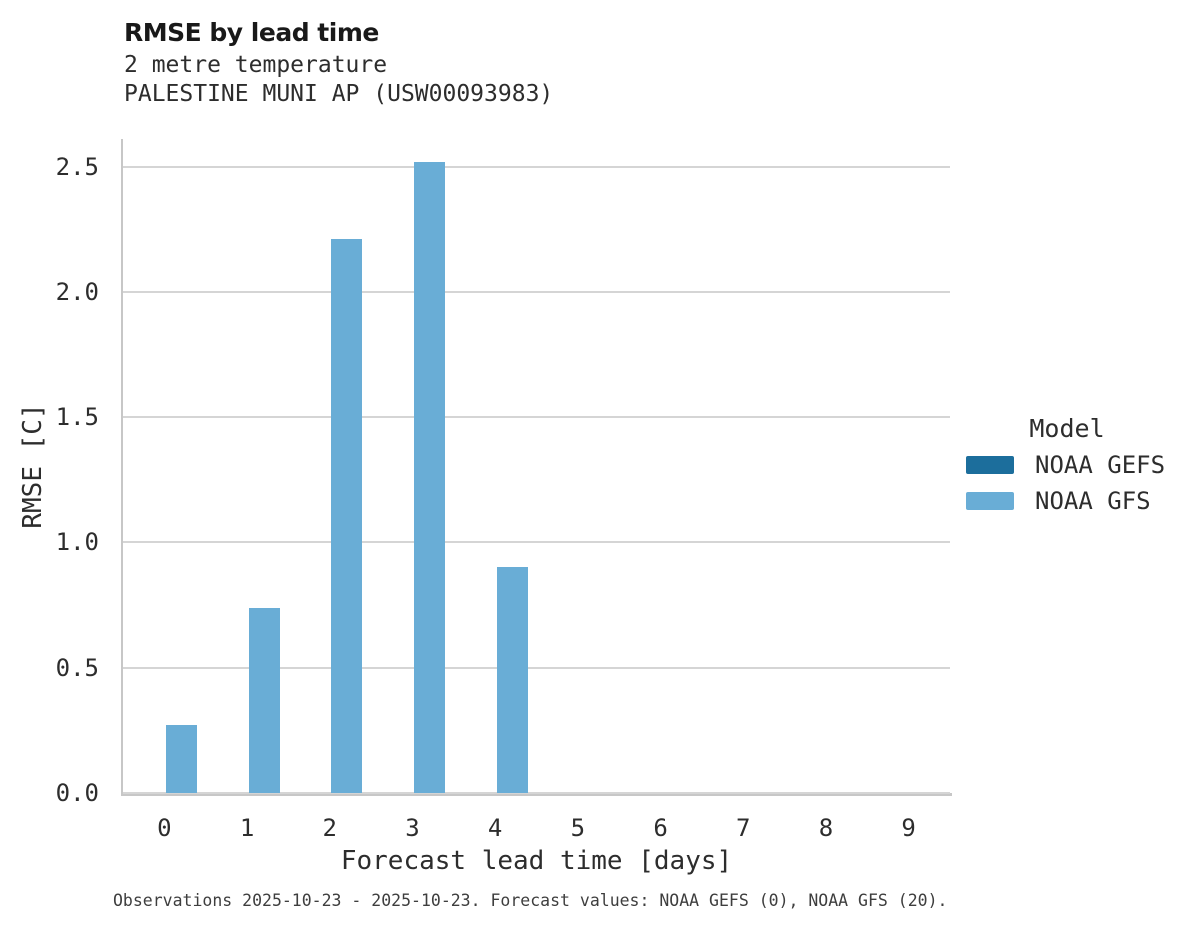 The width and height of the screenshot is (1188, 928). I want to click on x-tick-label-8: 8, so click(826, 828).